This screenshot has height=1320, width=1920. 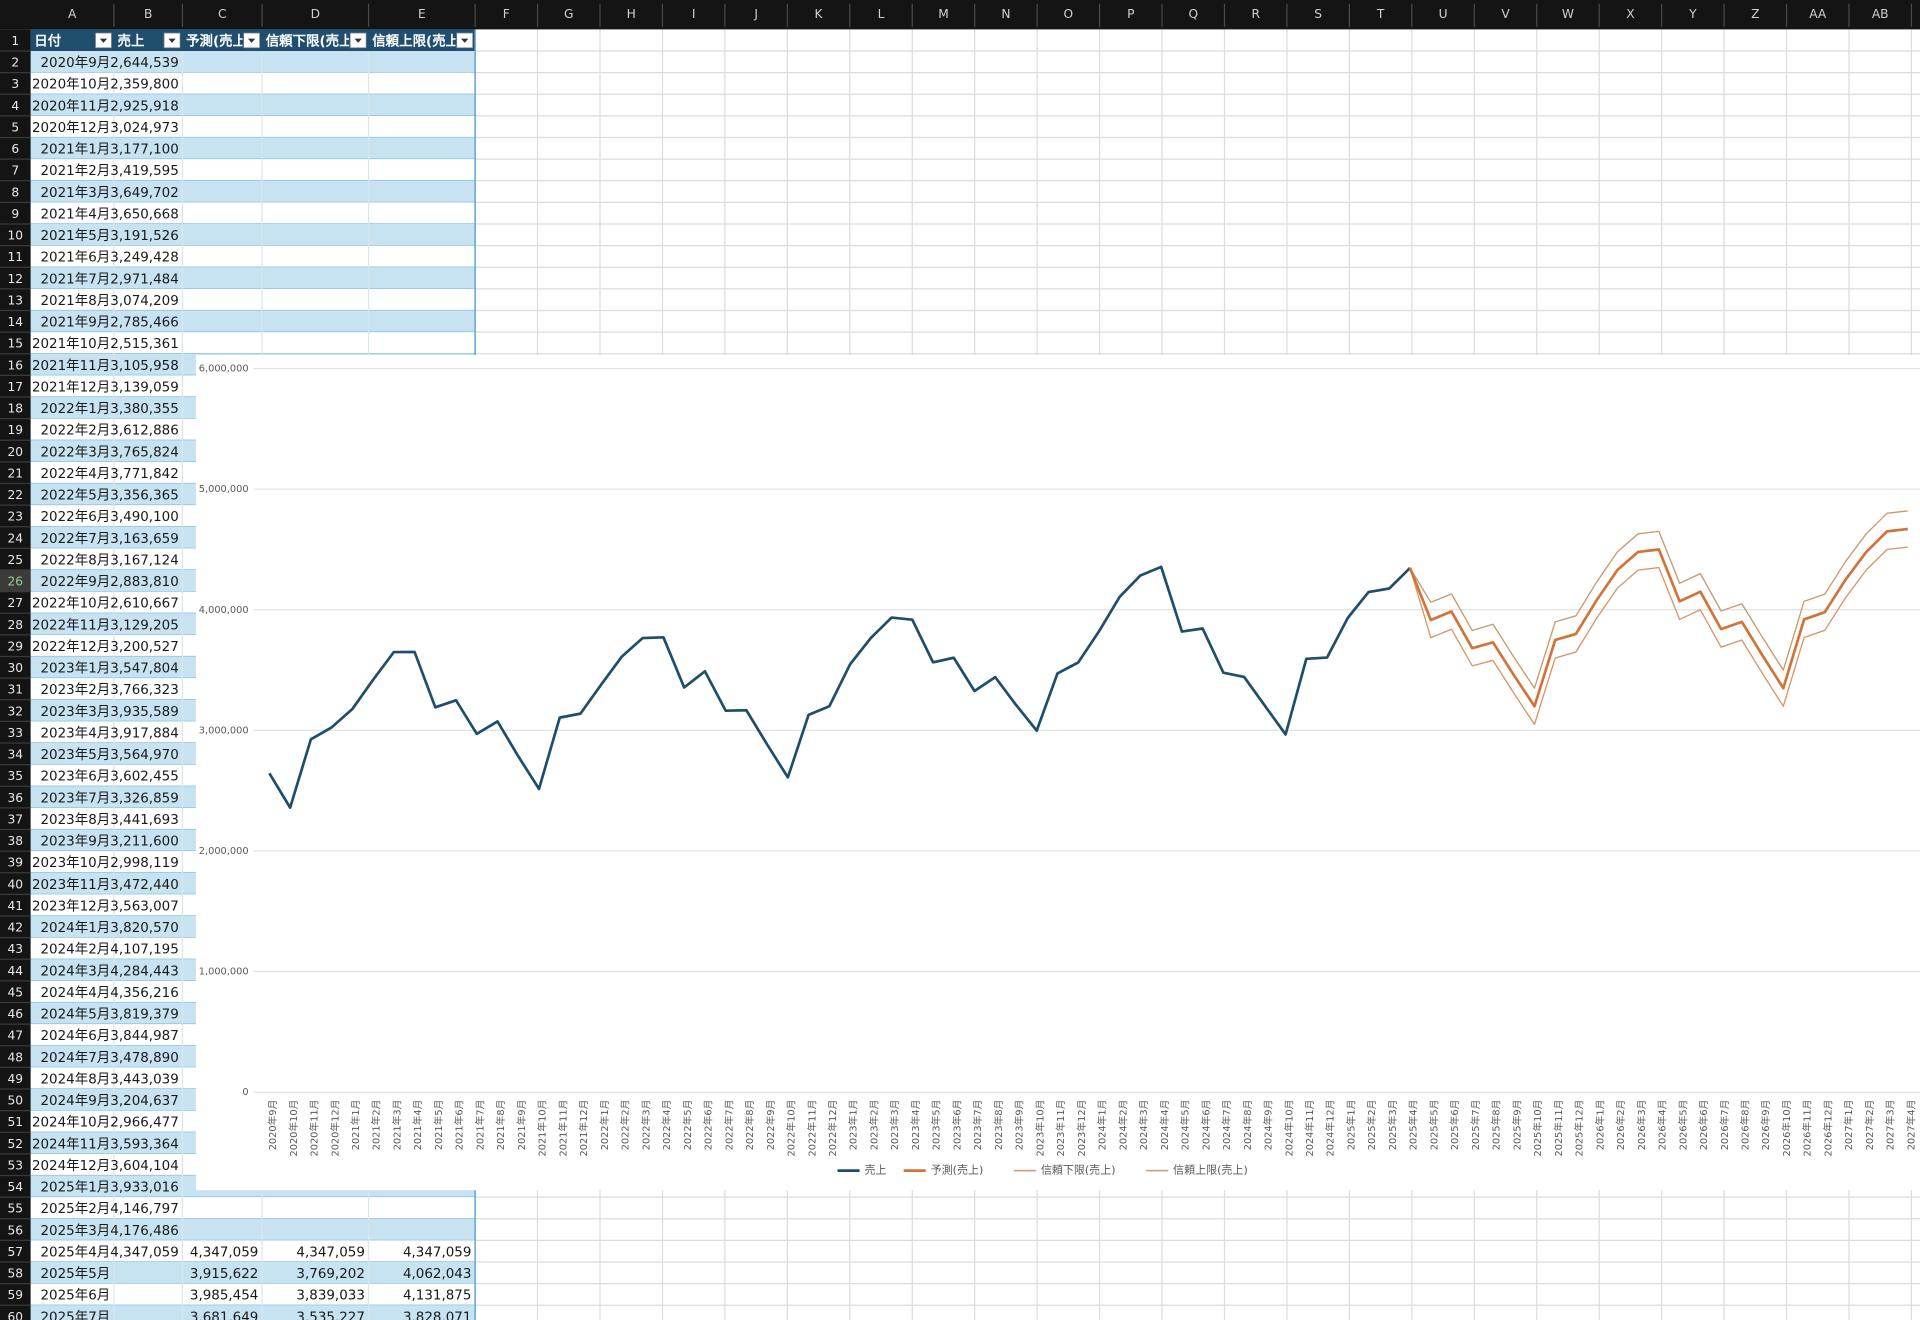 I want to click on row-header: 12, so click(x=16, y=279).